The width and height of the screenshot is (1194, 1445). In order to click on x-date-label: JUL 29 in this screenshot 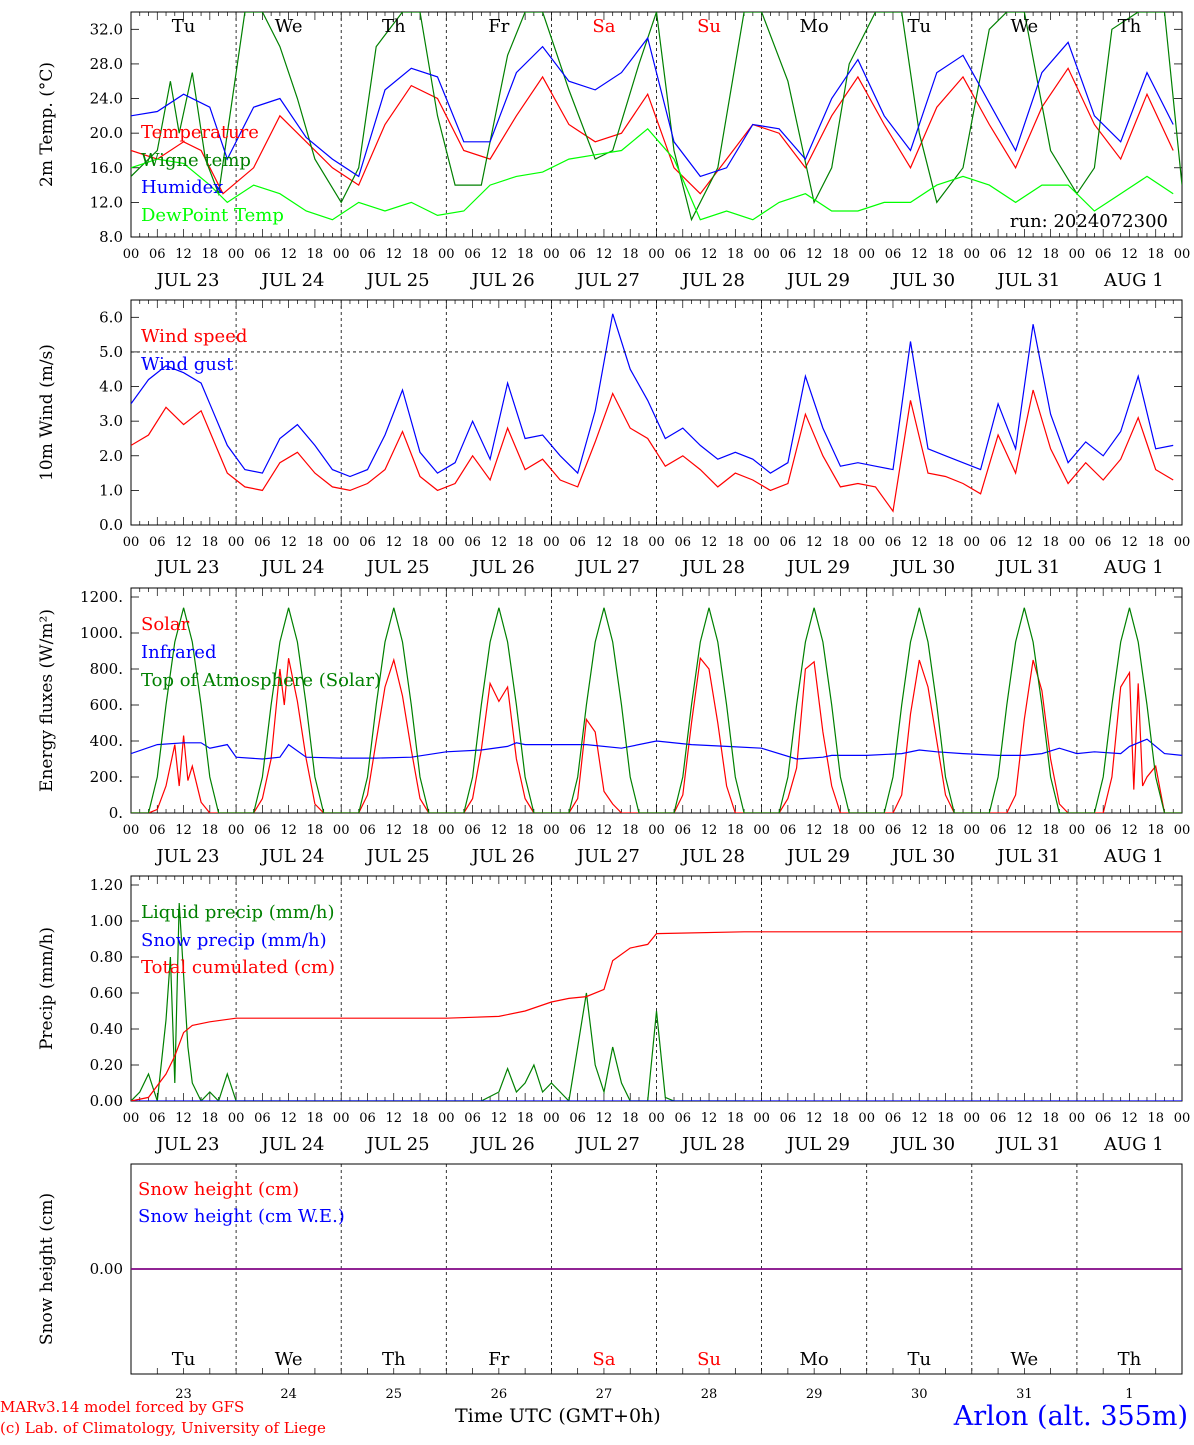, I will do `click(817, 856)`.